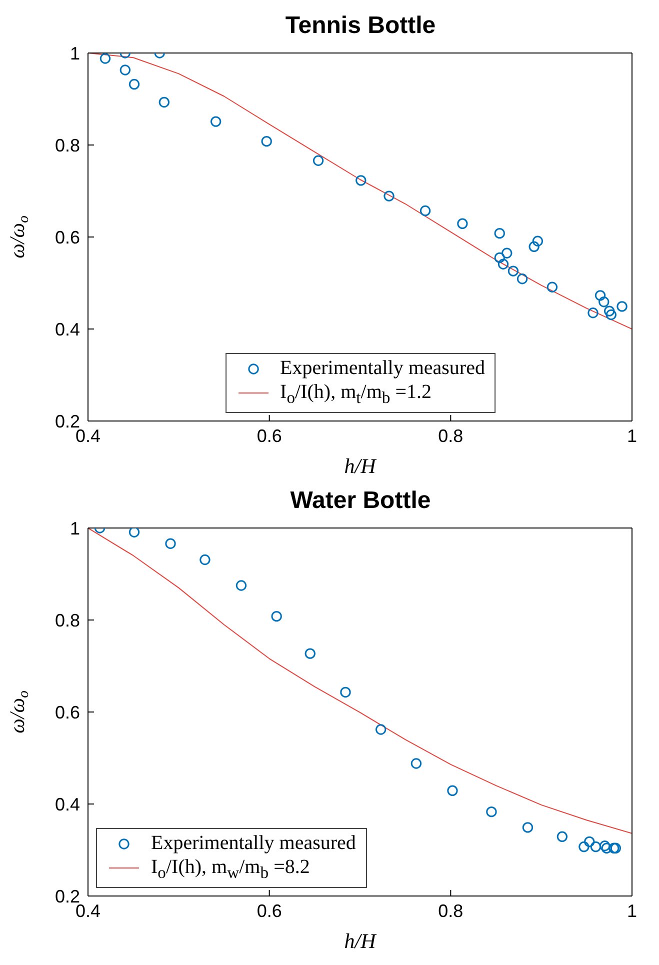  I want to click on chart-title: Water Bottle, so click(360, 501).